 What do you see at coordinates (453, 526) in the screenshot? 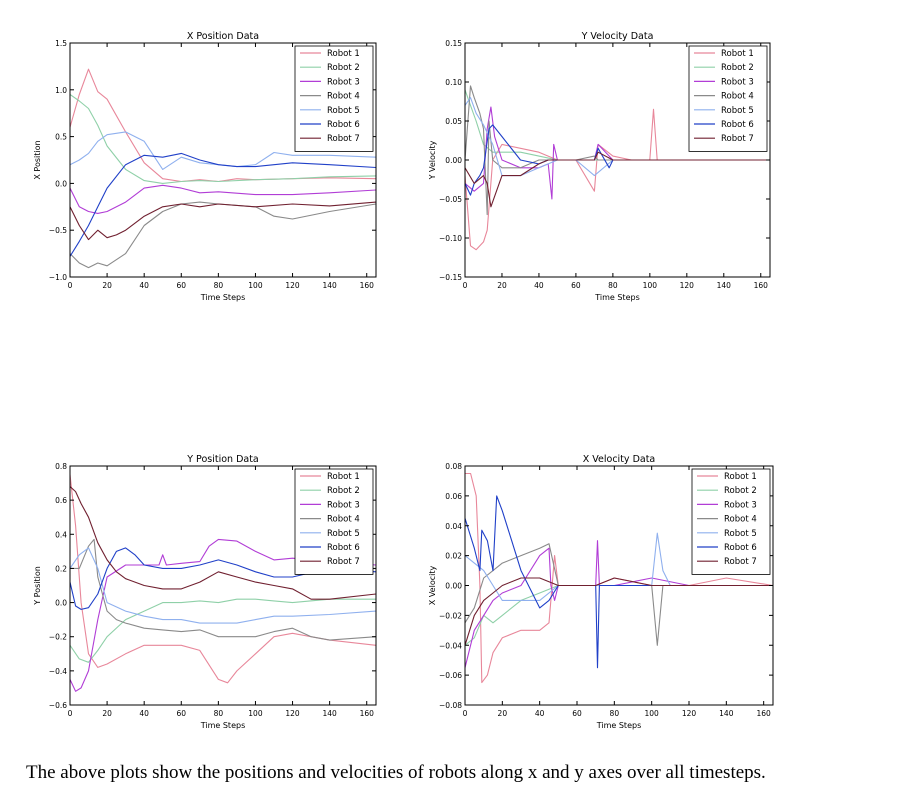
I see `y-tick-label: 0.04` at bounding box center [453, 526].